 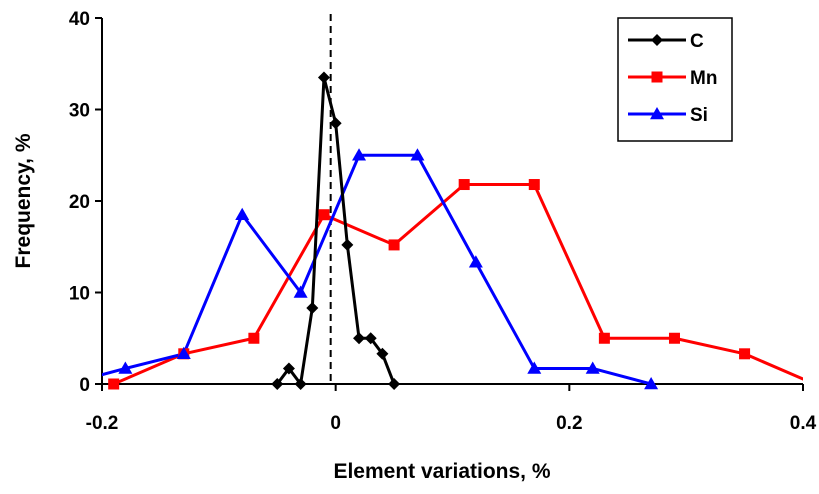 I want to click on legend-marker-si, so click(x=657, y=113).